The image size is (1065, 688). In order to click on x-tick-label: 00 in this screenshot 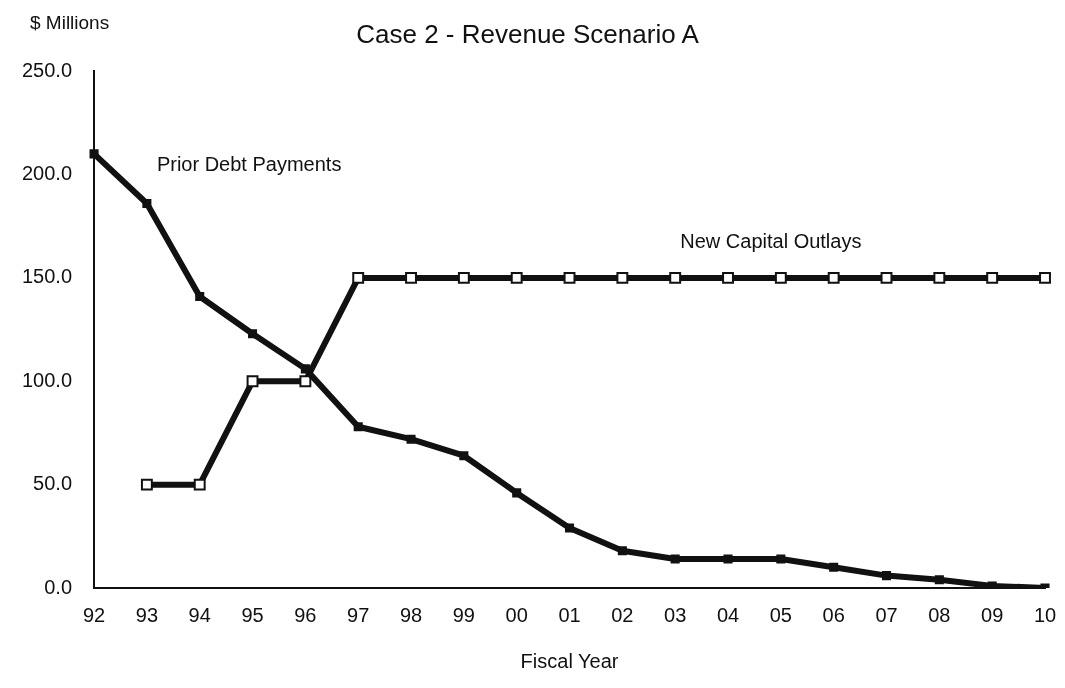, I will do `click(516, 614)`.